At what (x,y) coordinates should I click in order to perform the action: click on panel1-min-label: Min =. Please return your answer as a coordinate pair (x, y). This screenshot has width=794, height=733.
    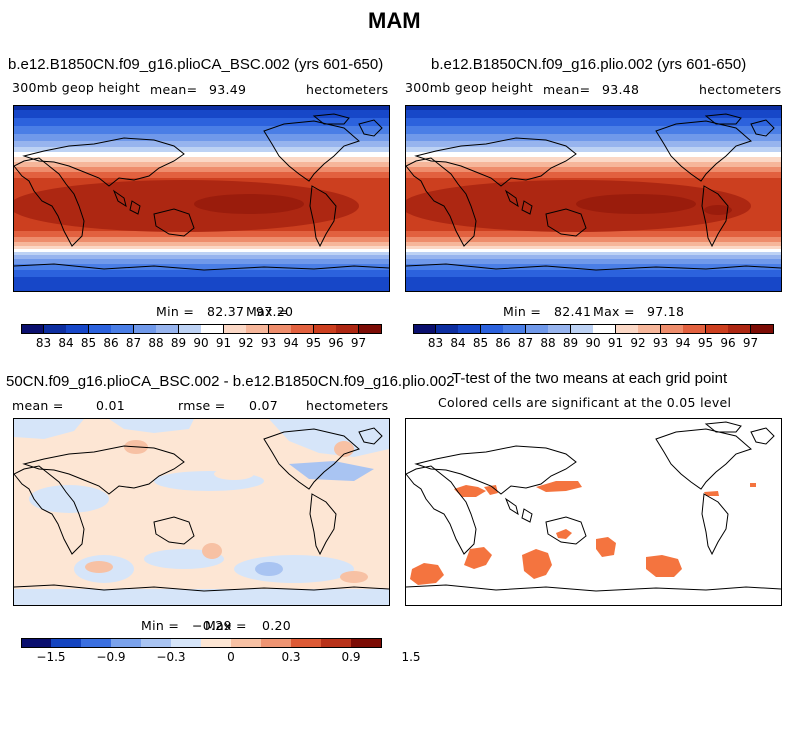
    Looking at the image, I should click on (175, 311).